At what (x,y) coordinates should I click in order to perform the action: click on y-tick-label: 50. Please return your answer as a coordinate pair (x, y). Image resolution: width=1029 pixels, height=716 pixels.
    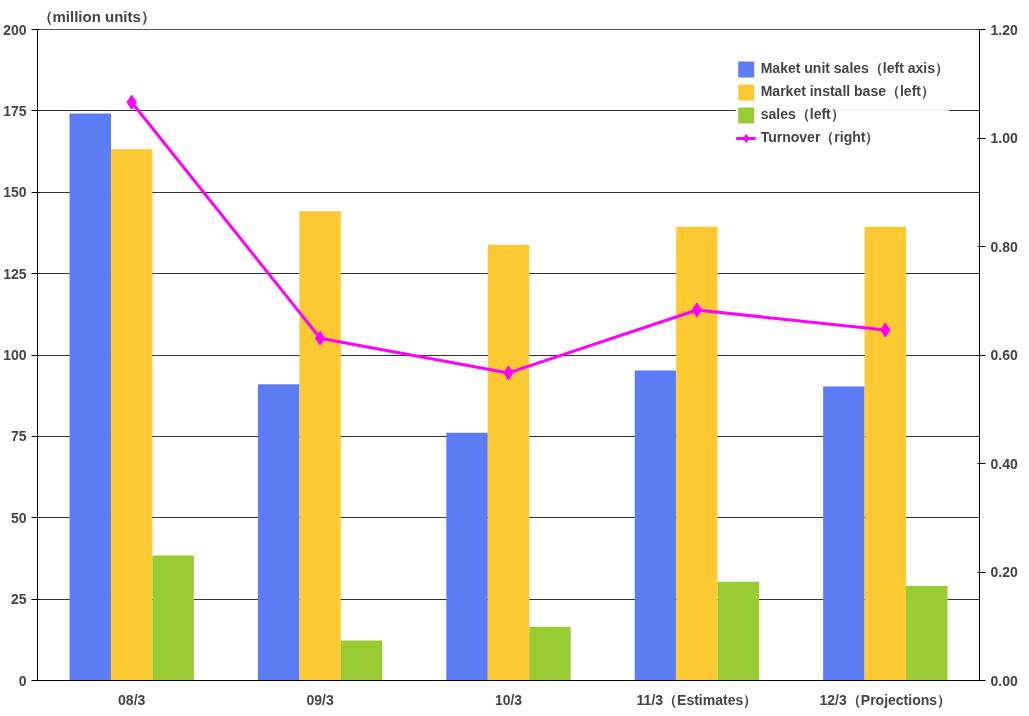
    Looking at the image, I should click on (18, 517).